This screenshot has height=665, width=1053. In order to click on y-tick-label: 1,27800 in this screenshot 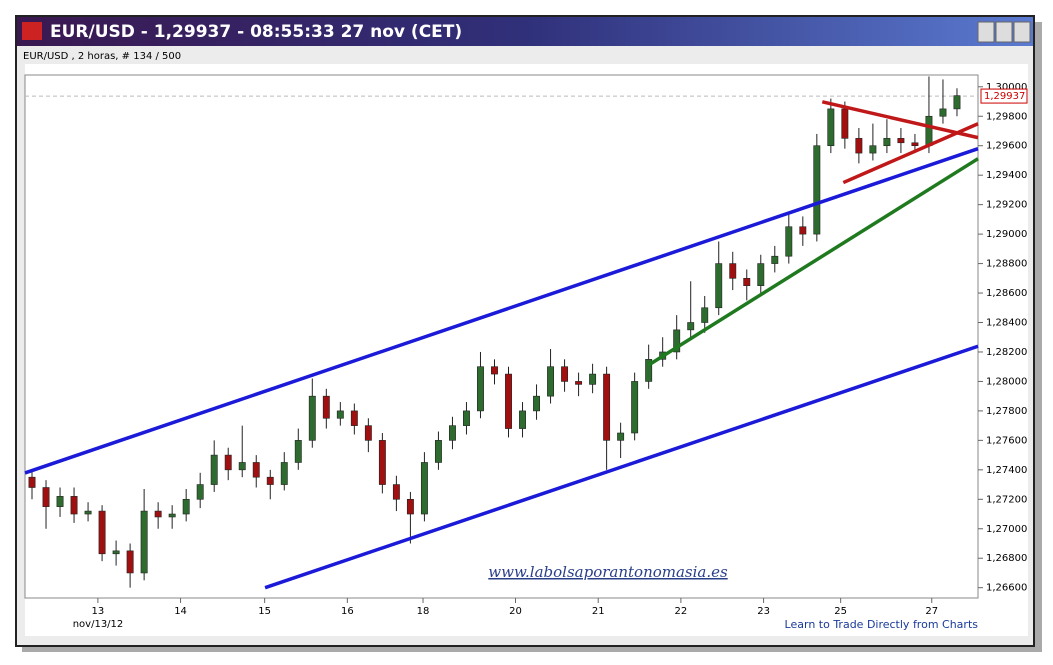, I will do `click(1006, 411)`.